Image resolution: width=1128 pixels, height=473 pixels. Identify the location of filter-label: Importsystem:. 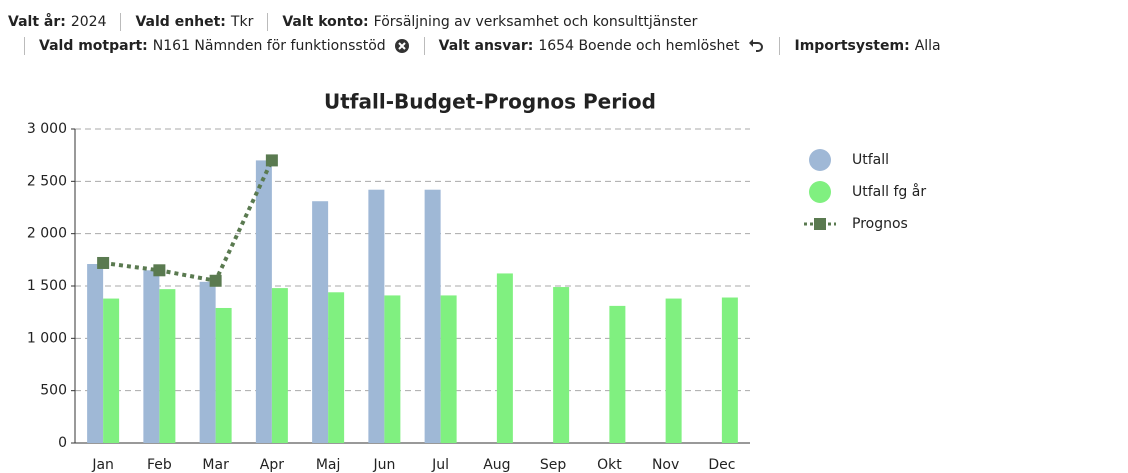
(852, 46).